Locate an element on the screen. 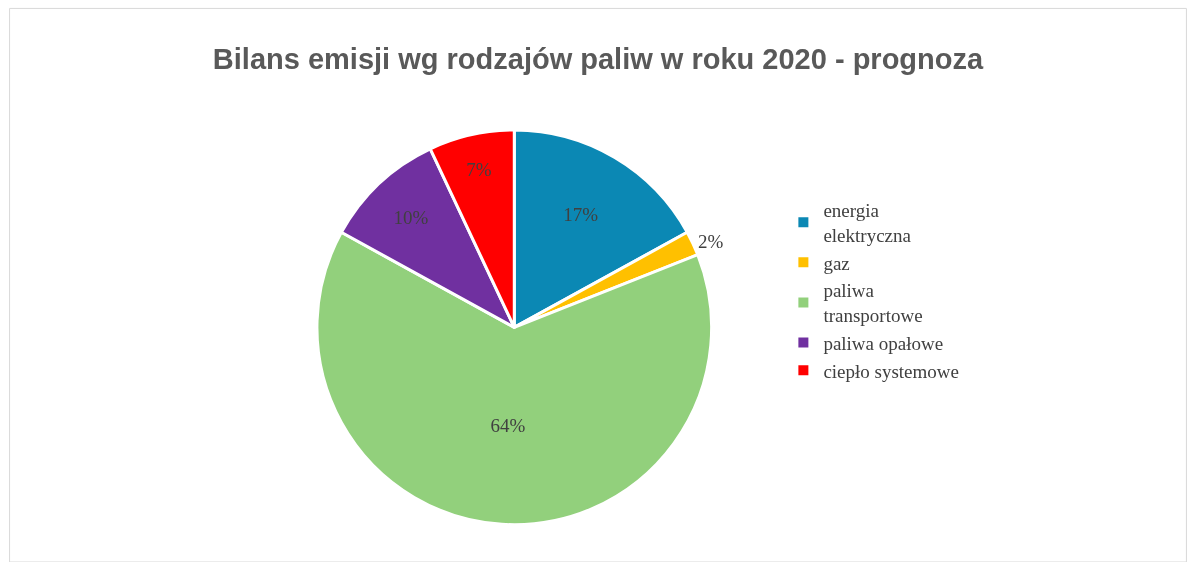  data-label: 2% is located at coordinates (711, 241).